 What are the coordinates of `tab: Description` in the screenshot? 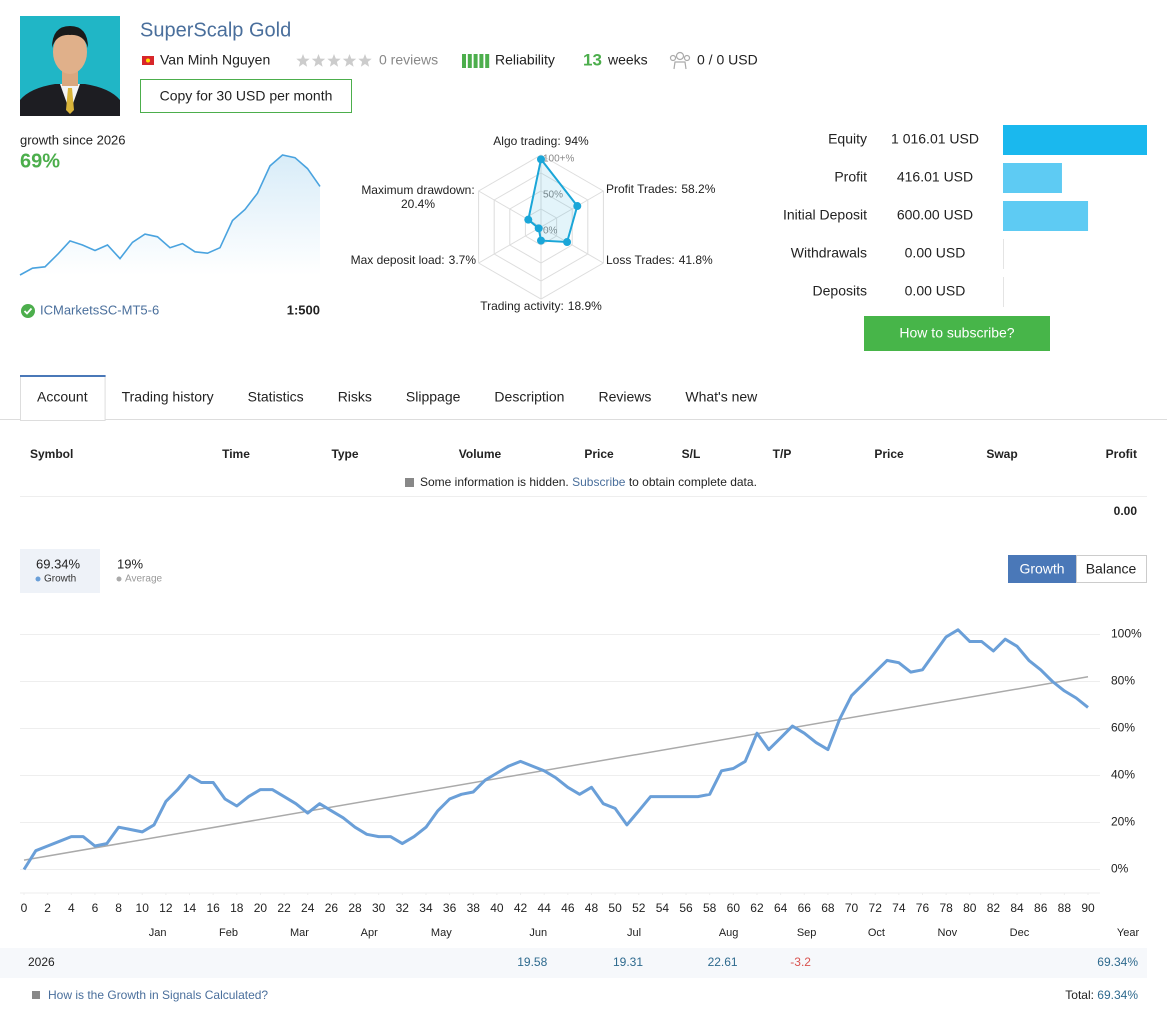 It's located at (529, 397).